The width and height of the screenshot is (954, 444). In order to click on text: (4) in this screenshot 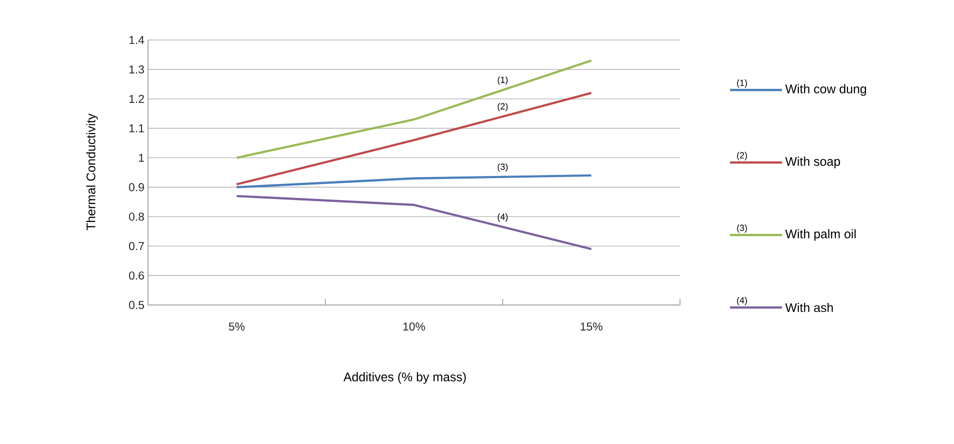, I will do `click(742, 301)`.